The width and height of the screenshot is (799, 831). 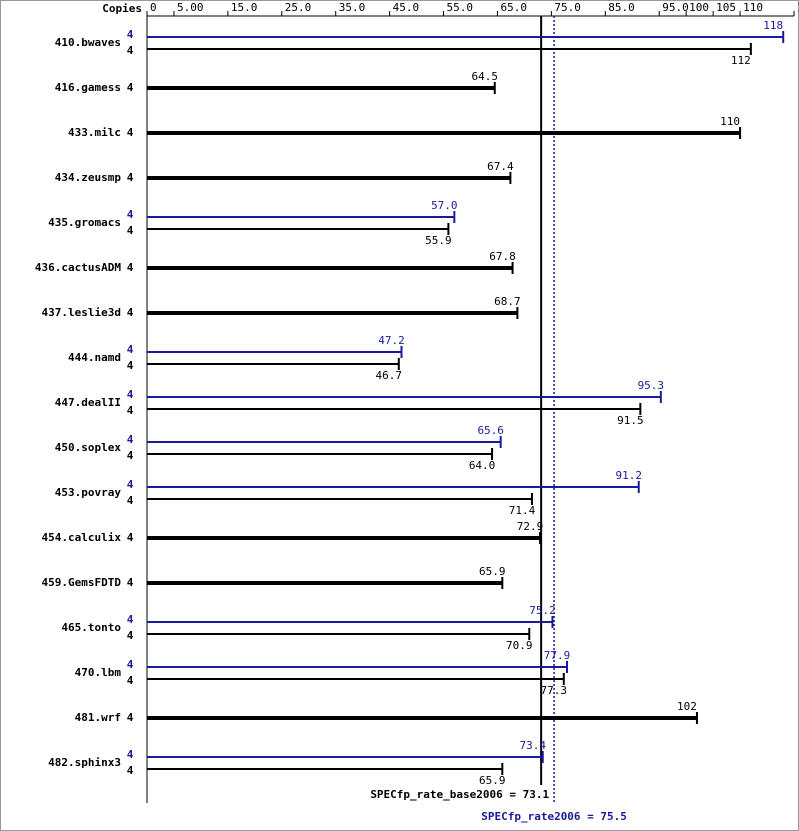 I want to click on x-tick-label: 0, so click(x=153, y=7).